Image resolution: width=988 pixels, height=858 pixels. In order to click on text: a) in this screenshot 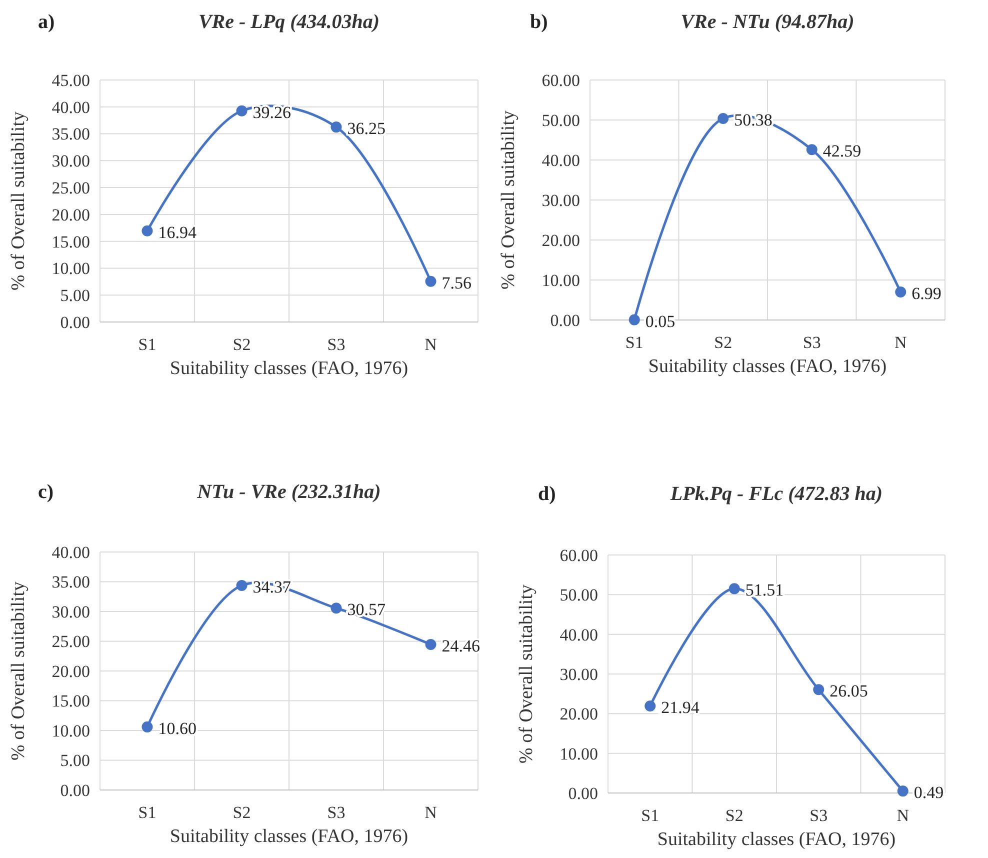, I will do `click(46, 22)`.